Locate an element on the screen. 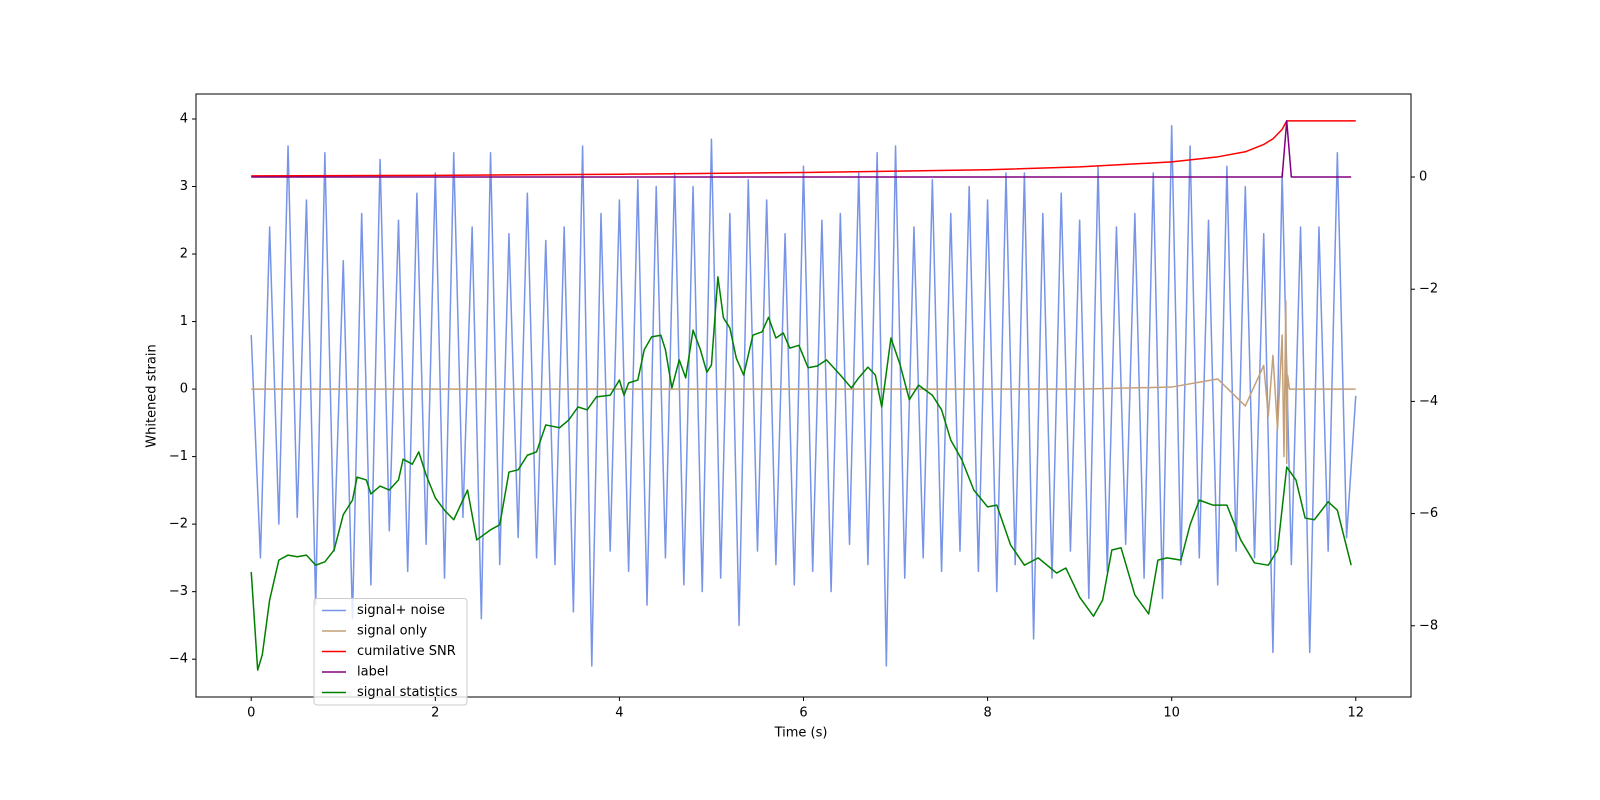 This screenshot has width=1600, height=800. legend-box is located at coordinates (390, 652).